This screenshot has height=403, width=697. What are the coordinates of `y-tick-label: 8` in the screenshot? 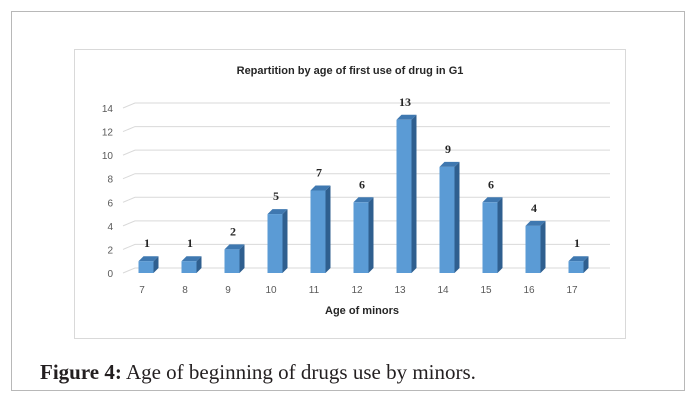 It's located at (110, 180).